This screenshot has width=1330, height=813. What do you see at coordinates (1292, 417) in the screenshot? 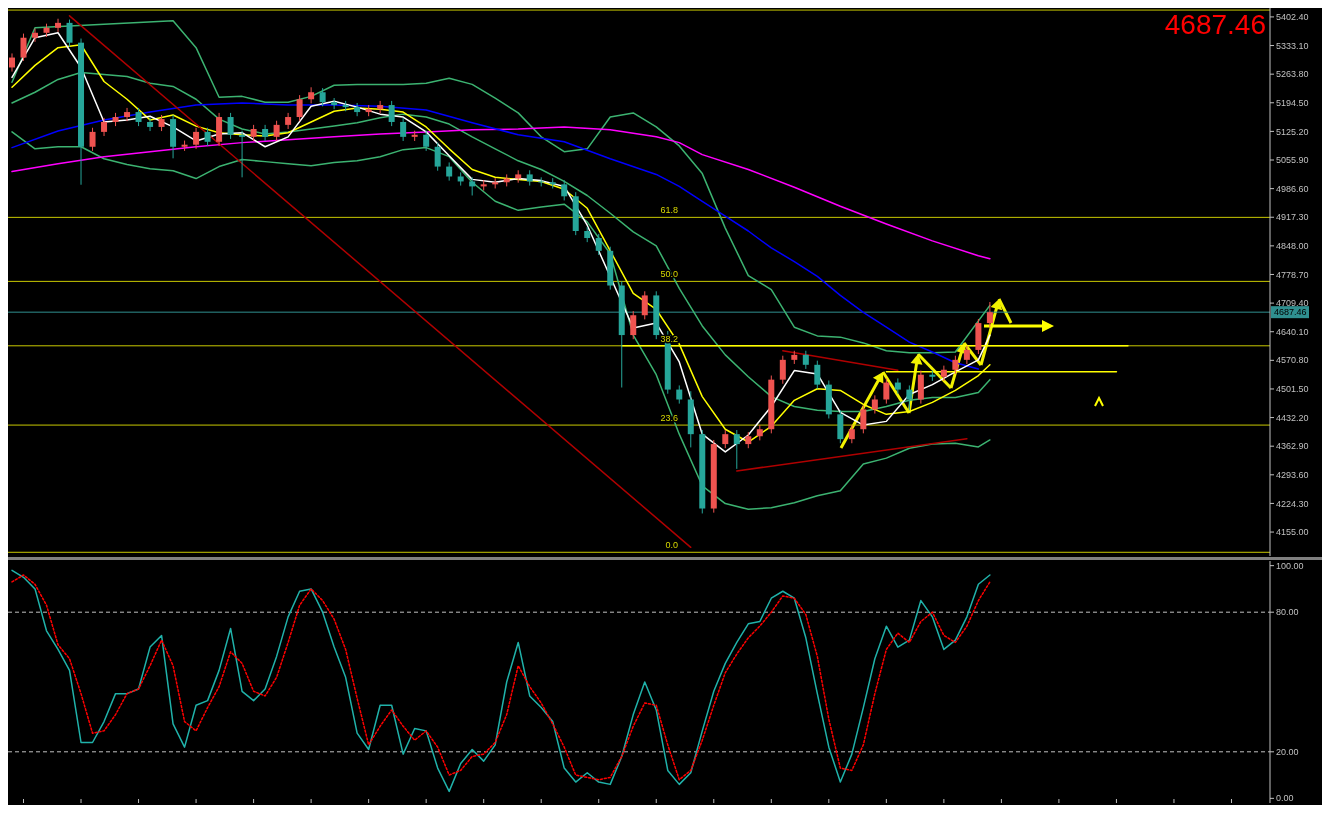
I see `y-tick-label: 4432.20` at bounding box center [1292, 417].